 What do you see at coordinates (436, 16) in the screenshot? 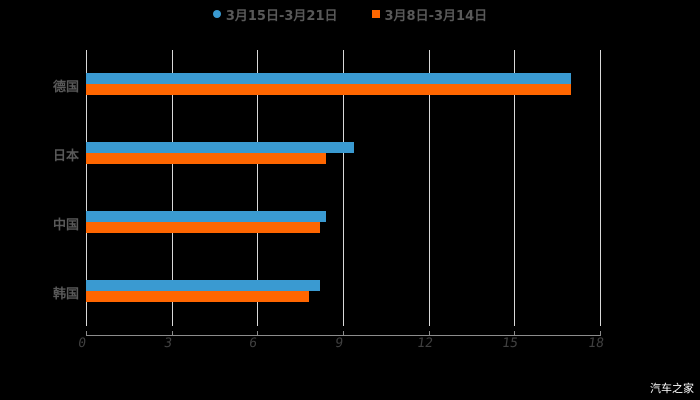
I see `legend-label: 3月8日-3月14日` at bounding box center [436, 16].